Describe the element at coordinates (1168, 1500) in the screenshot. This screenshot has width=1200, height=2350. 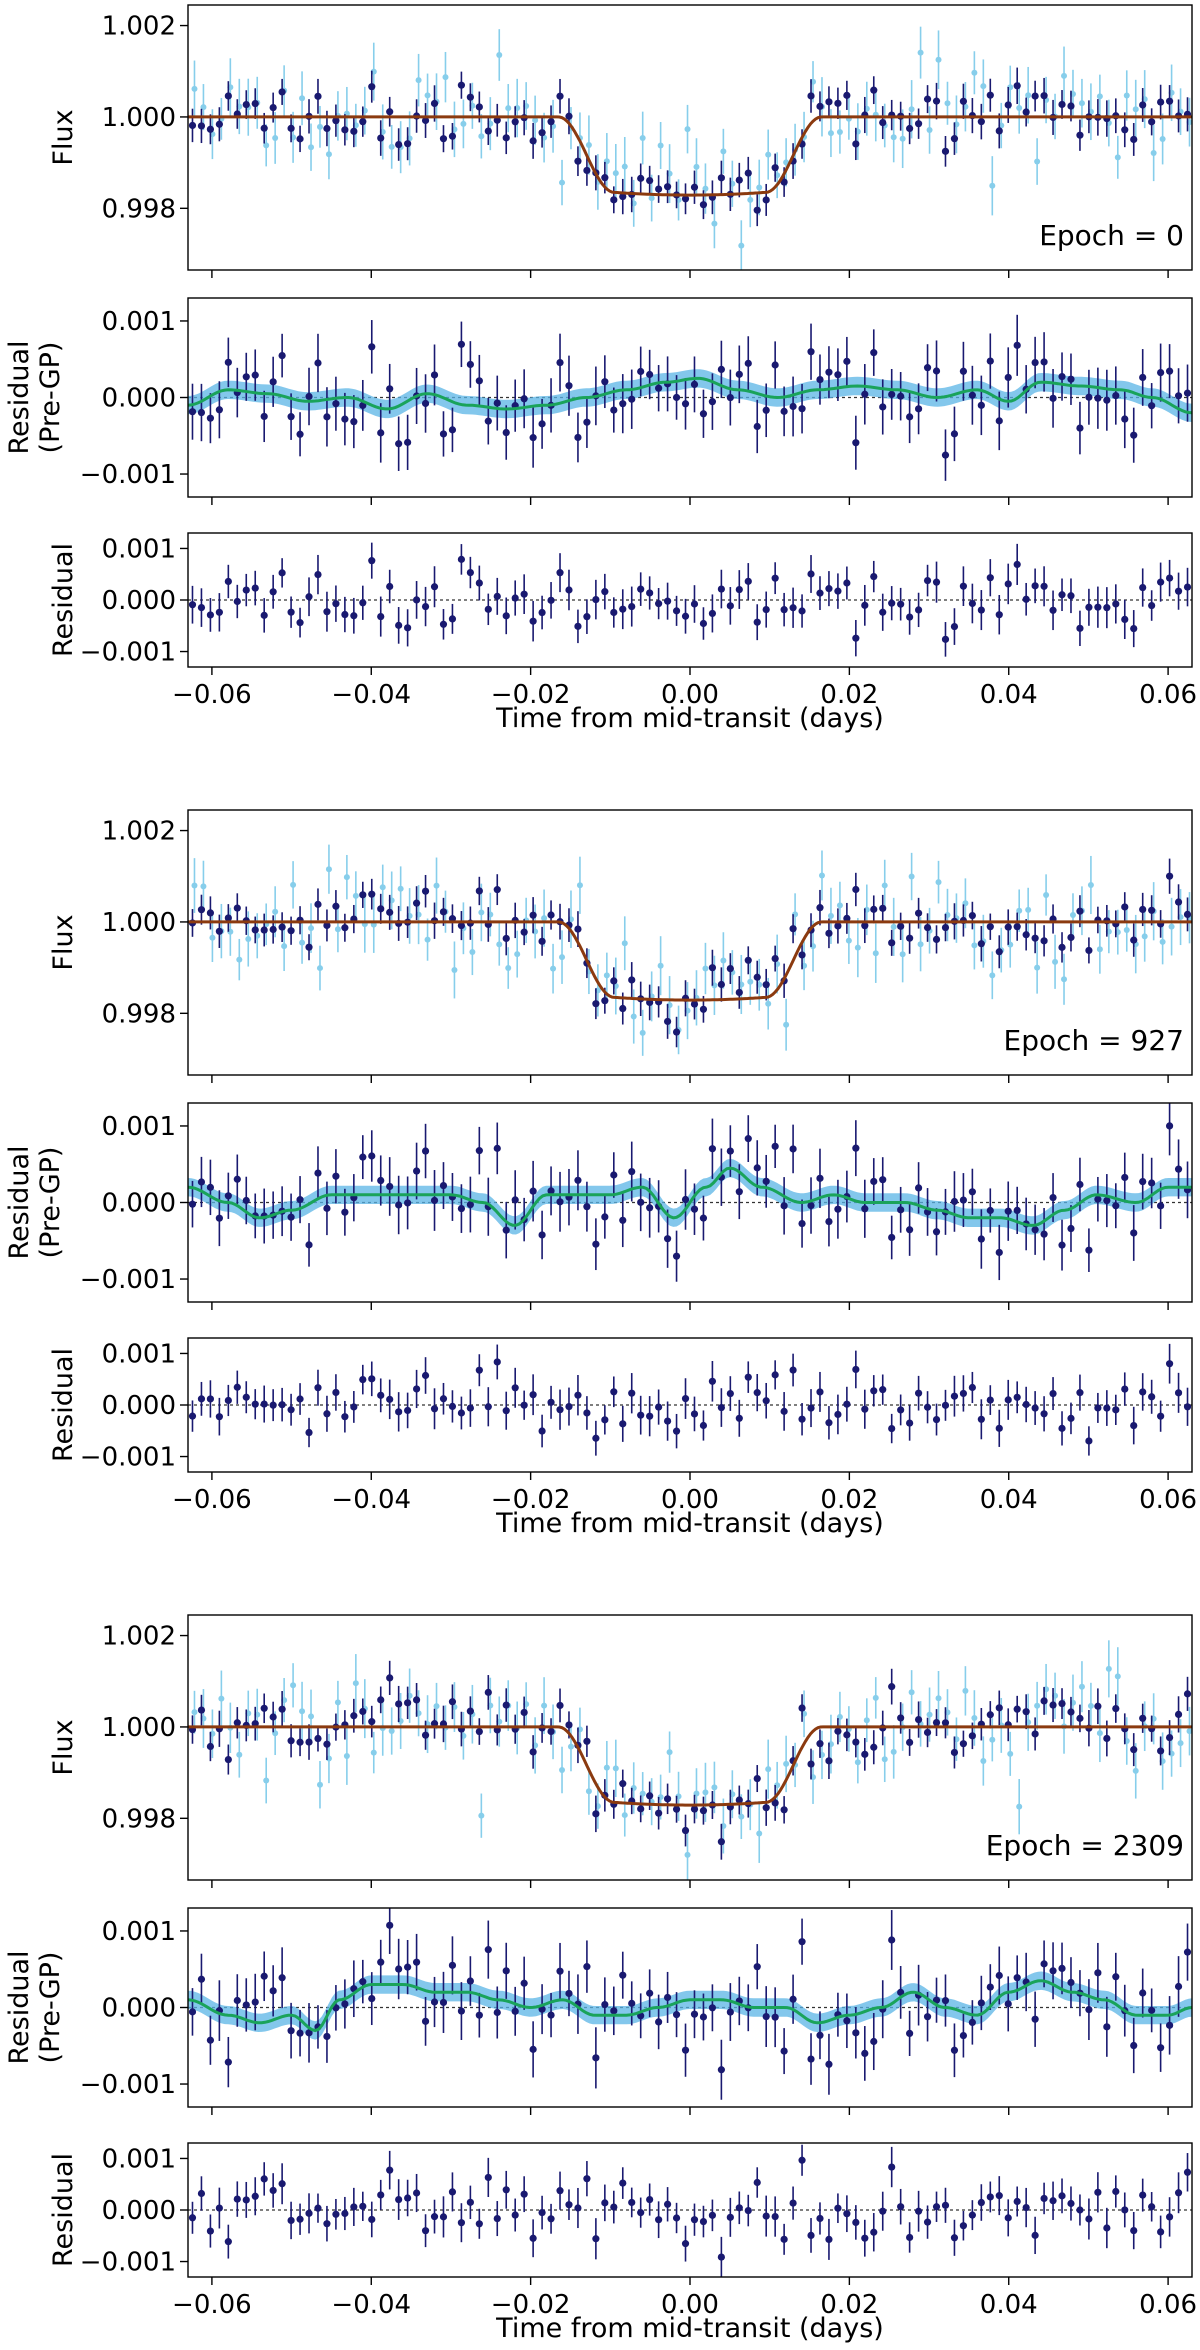
I see `x-tick-label: 0.06` at that location.